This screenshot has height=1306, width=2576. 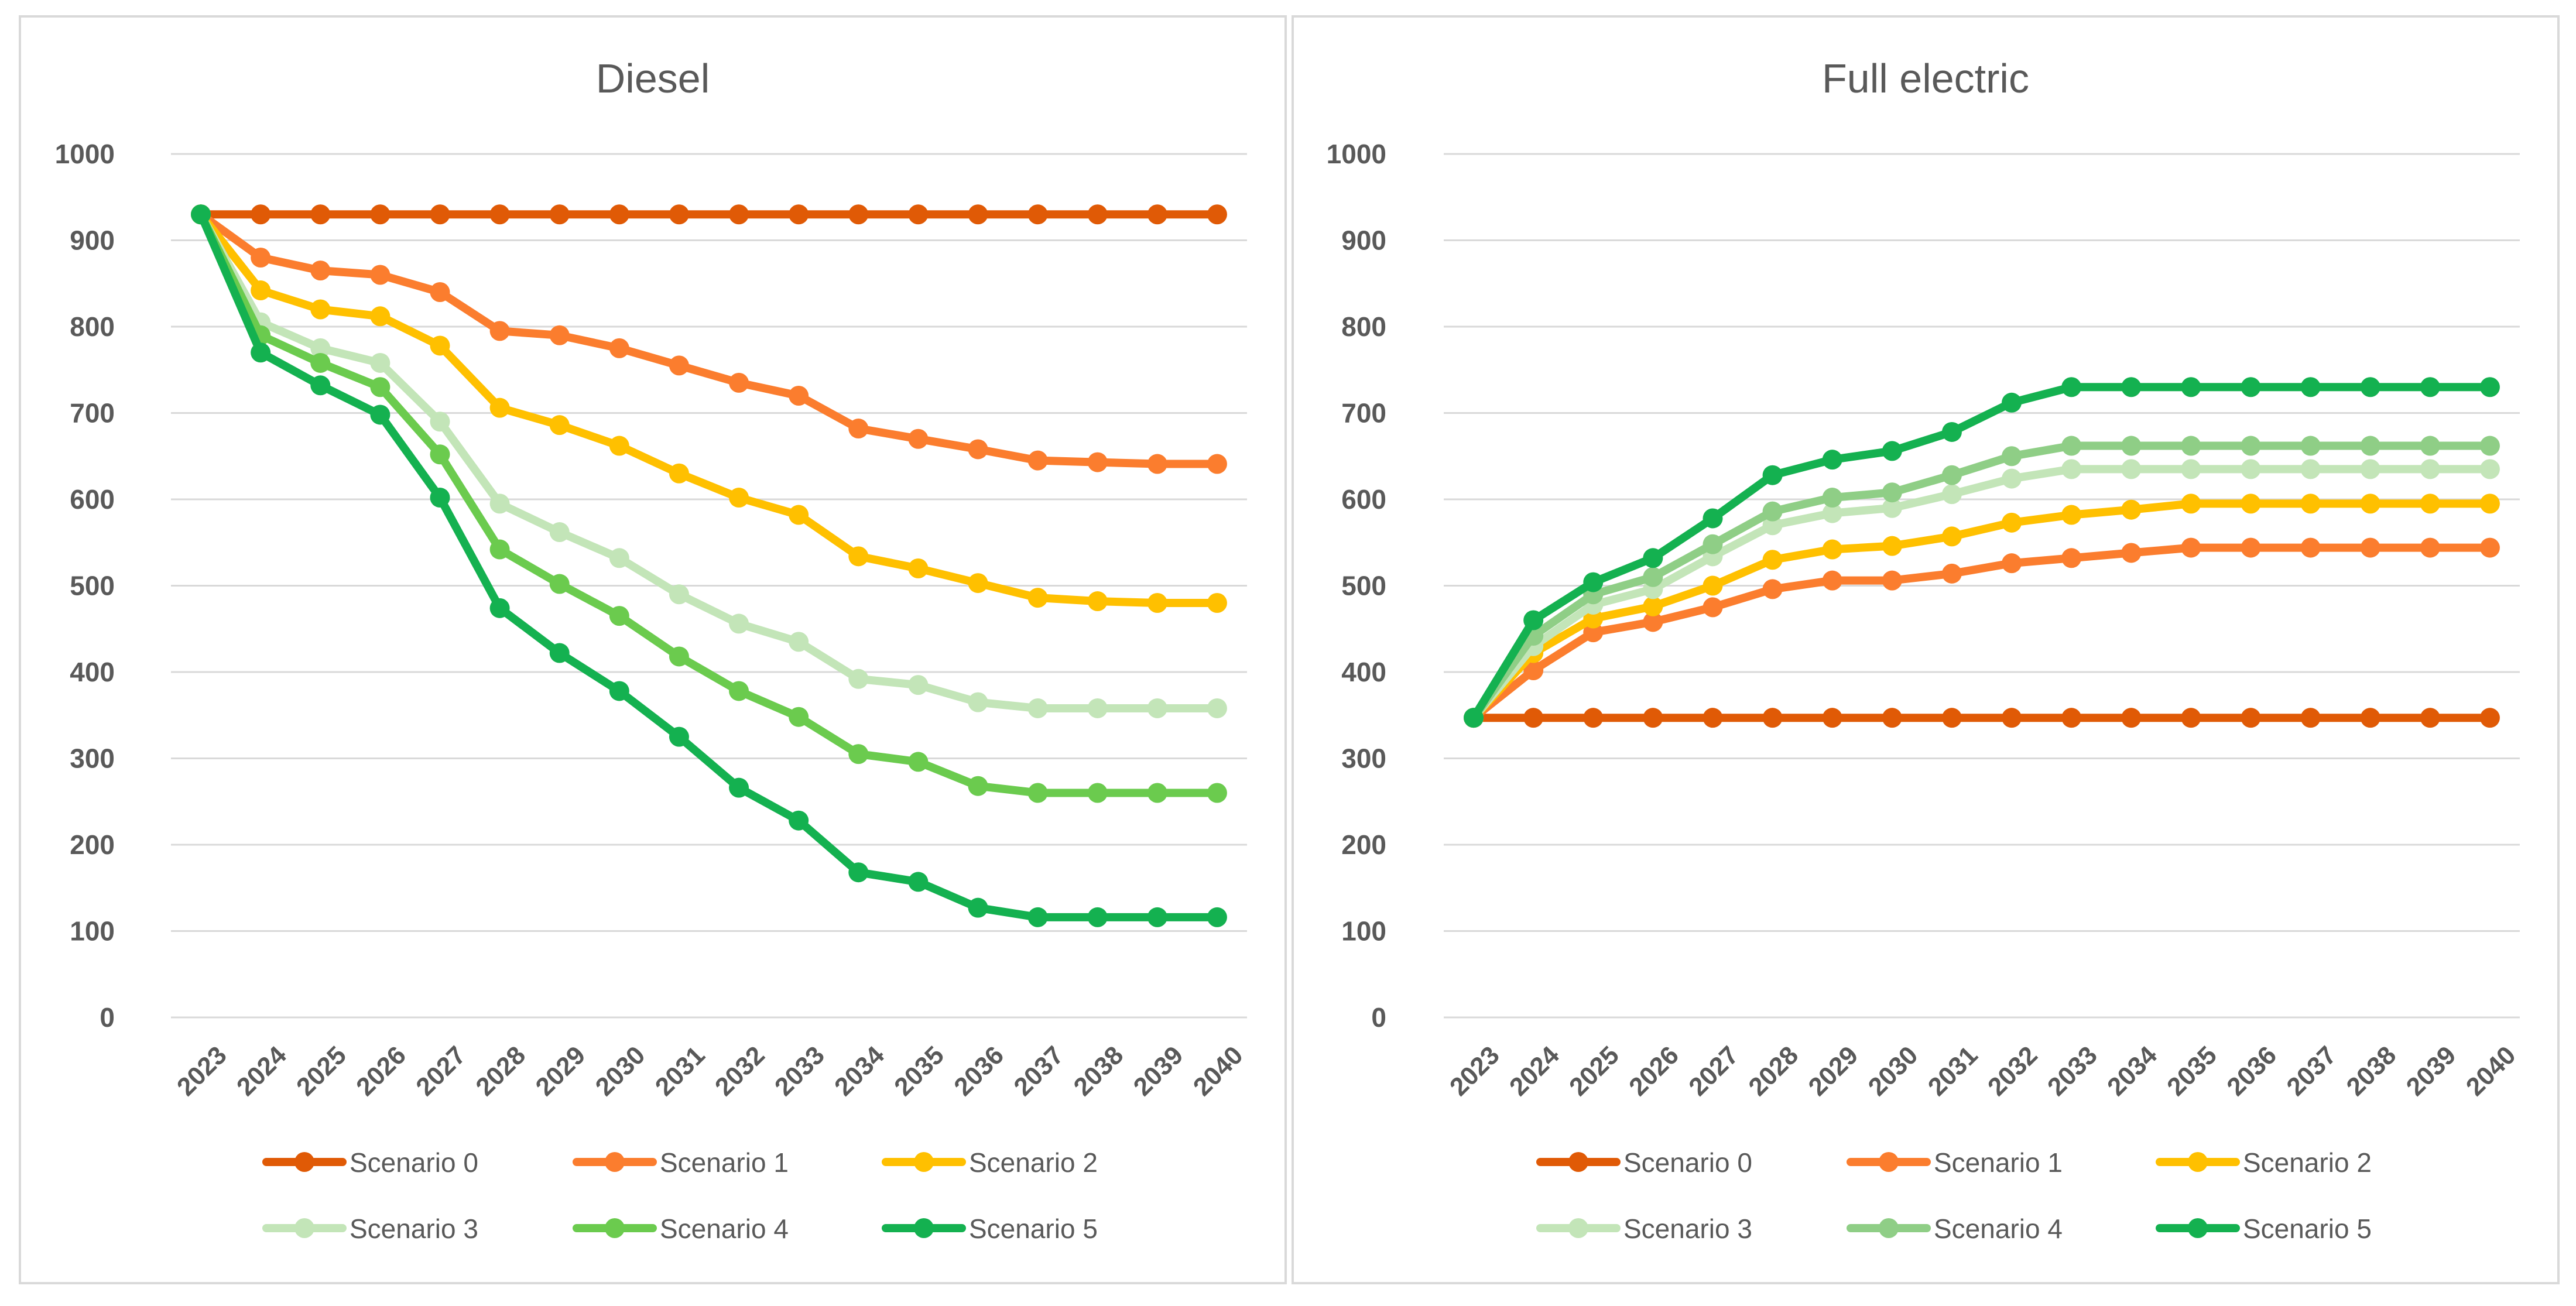 I want to click on diesel-legend-scenario-1-swatch-marker, so click(x=615, y=1162).